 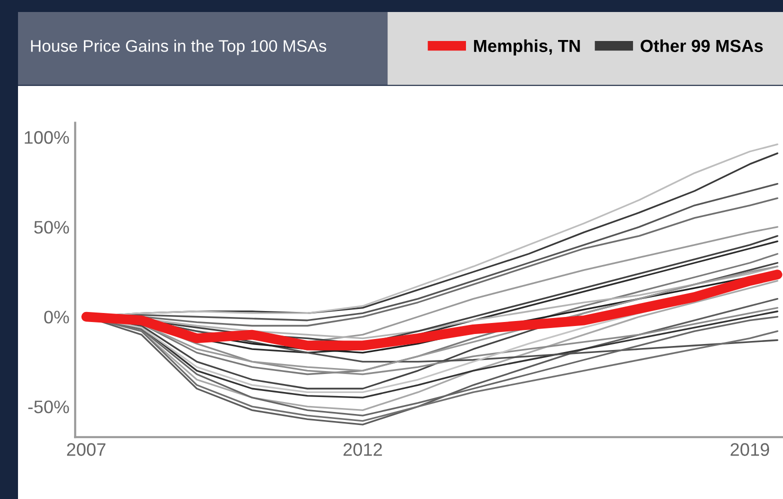 I want to click on x-tick-label: 2019, so click(x=750, y=449).